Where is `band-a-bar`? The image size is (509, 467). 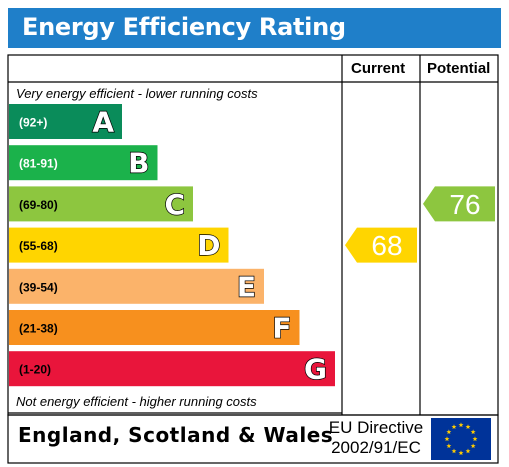 band-a-bar is located at coordinates (65, 121).